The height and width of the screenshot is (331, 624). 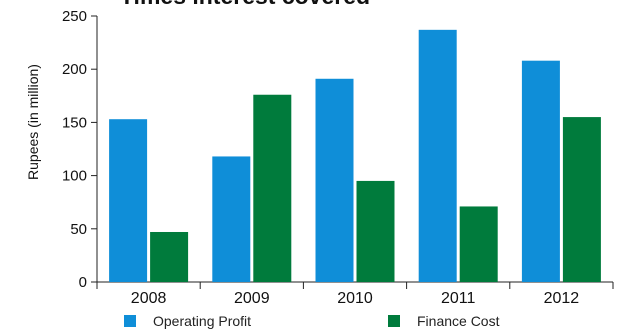 What do you see at coordinates (334, 180) in the screenshot?
I see `bar-operating-profit-2010` at bounding box center [334, 180].